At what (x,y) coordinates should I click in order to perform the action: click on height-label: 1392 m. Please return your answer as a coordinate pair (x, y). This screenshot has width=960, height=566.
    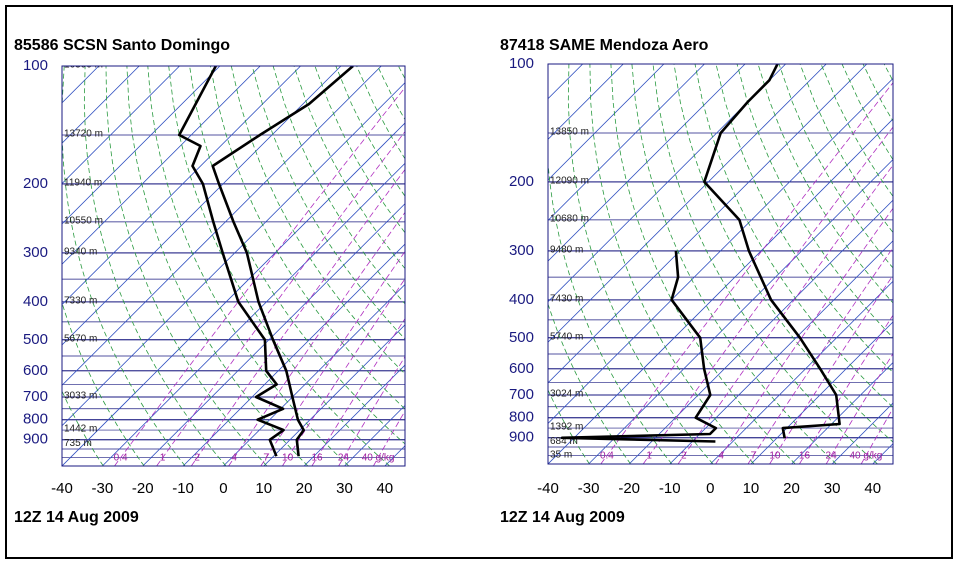
    Looking at the image, I should click on (566, 427).